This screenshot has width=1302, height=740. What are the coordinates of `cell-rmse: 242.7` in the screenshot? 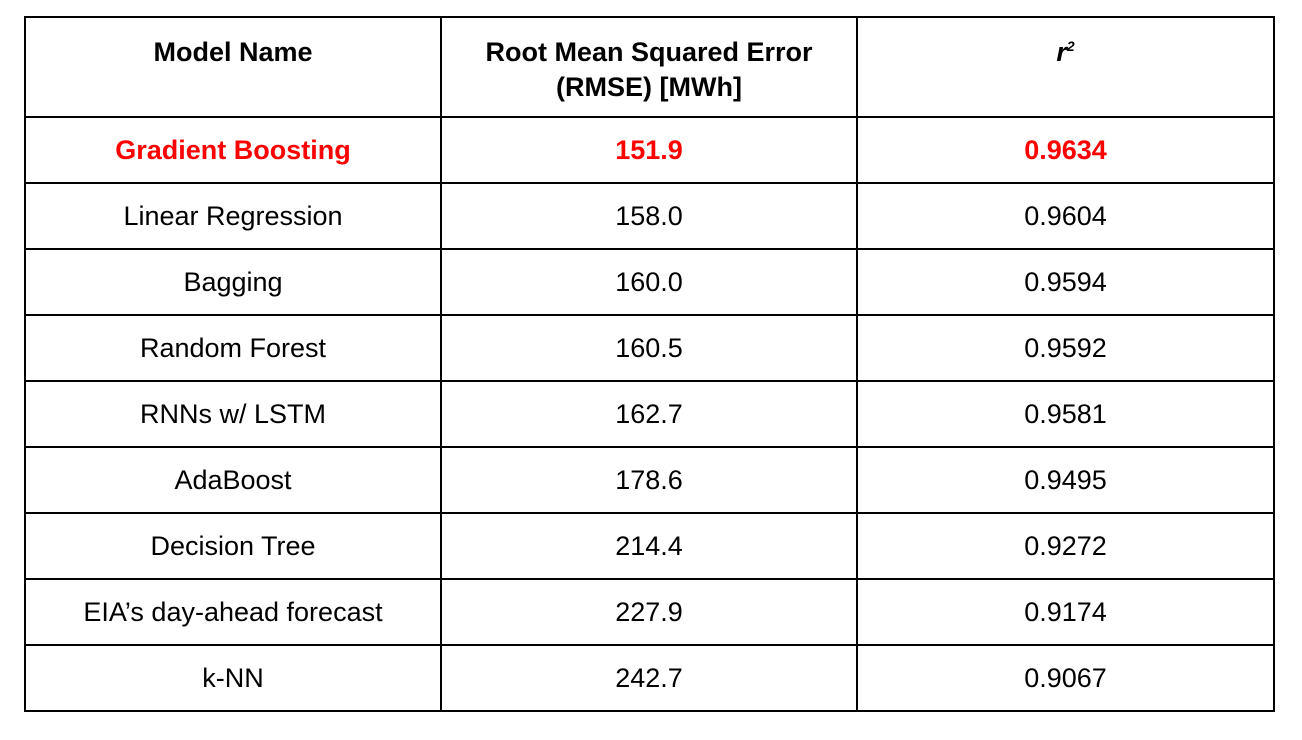 It's located at (649, 678).